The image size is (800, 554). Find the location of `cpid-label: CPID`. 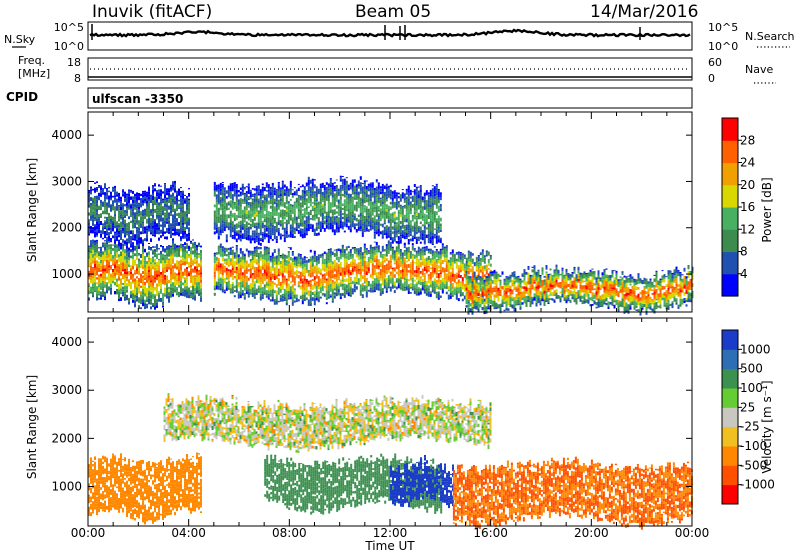

cpid-label: CPID is located at coordinates (22, 97).